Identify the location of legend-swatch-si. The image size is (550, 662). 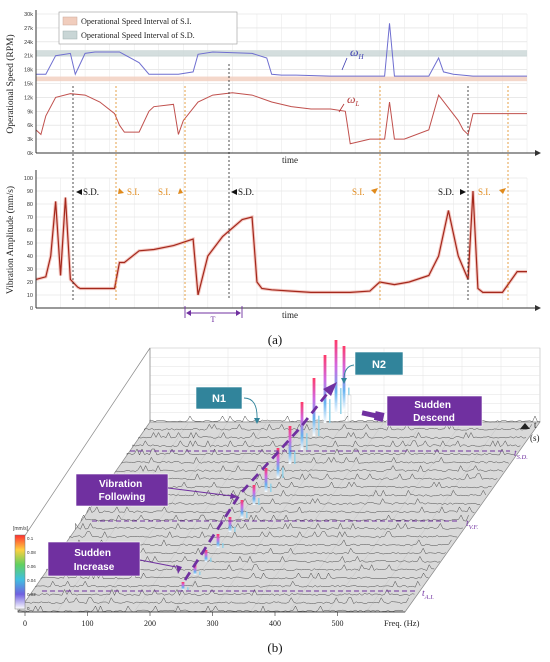
(70, 21).